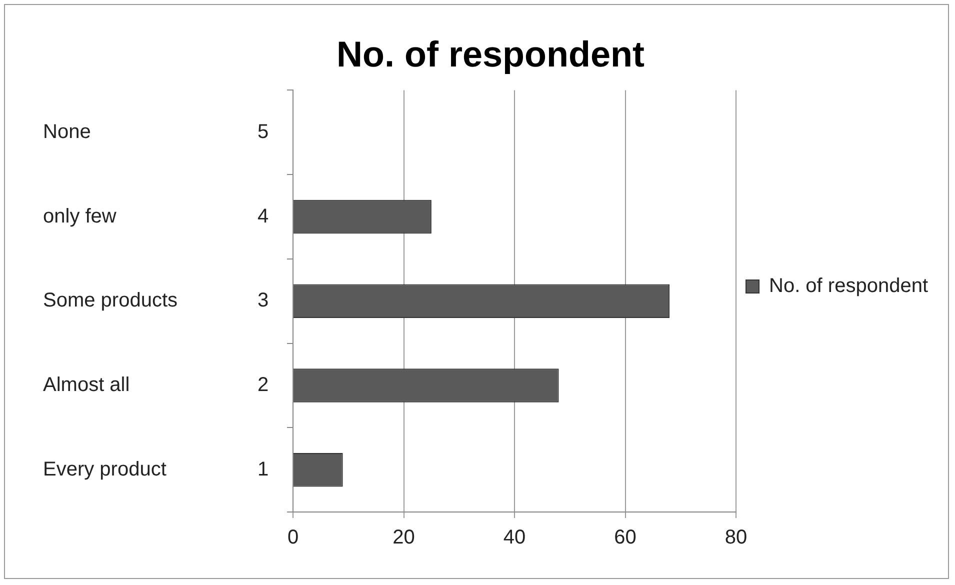 The image size is (955, 585). What do you see at coordinates (848, 286) in the screenshot?
I see `legend-label: No. of respondent` at bounding box center [848, 286].